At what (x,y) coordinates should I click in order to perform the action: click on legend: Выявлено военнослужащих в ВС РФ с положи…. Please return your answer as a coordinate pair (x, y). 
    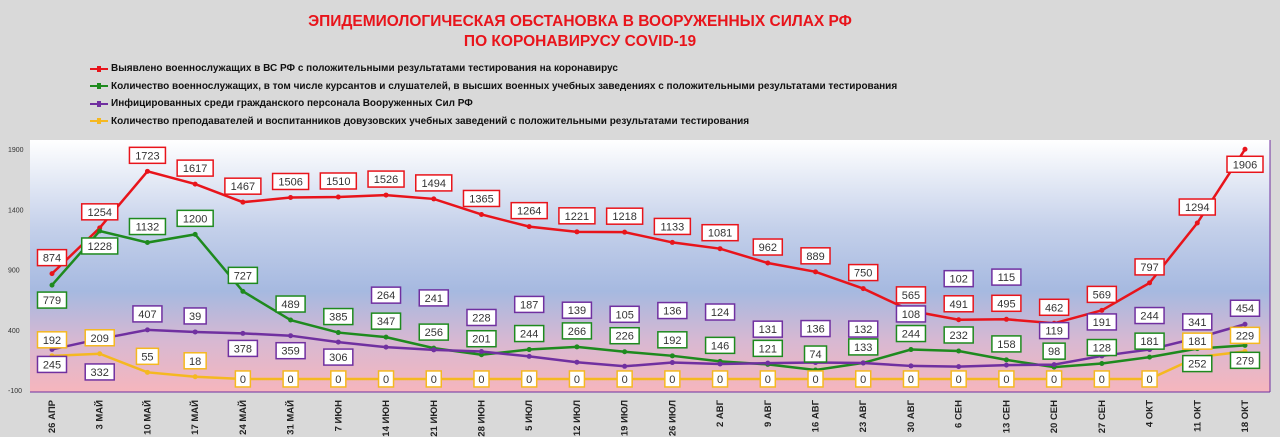
    Looking at the image, I should click on (493, 95).